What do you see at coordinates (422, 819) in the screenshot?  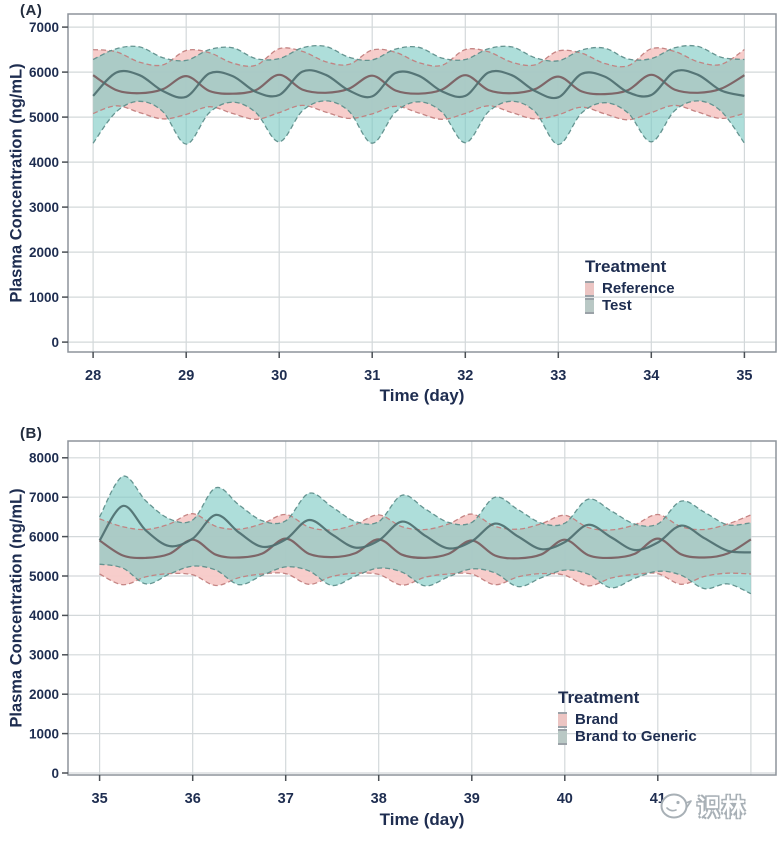 I see `panel-b-x-axis-title: Time (day)` at bounding box center [422, 819].